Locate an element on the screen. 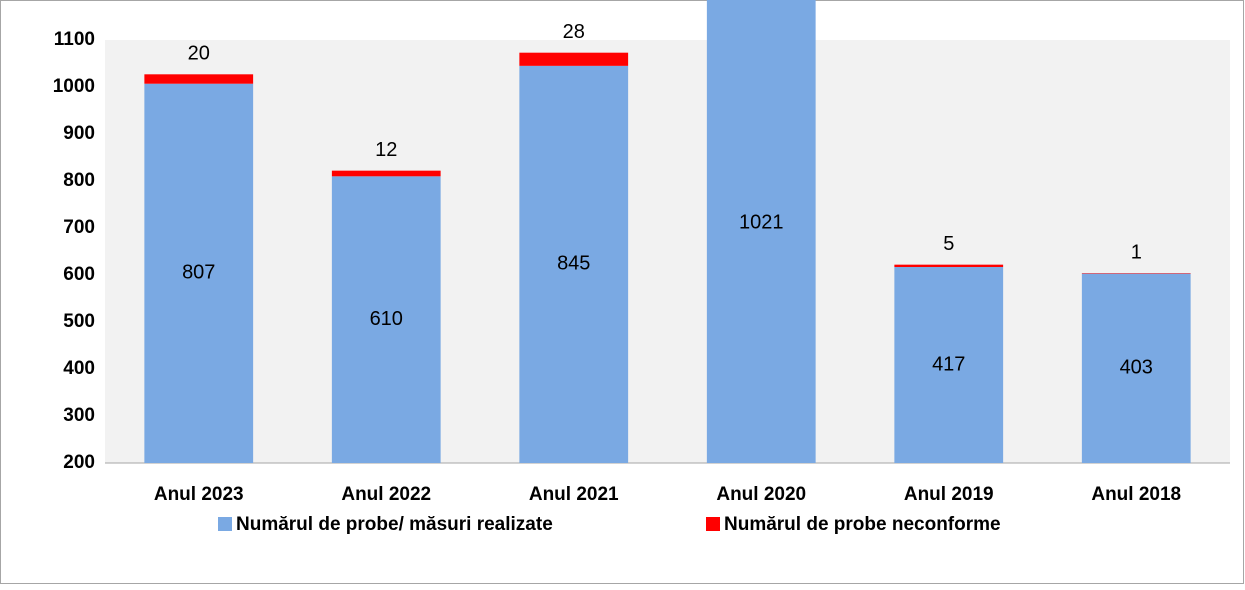 The image size is (1245, 590). x-tick-label: Anul 2018 is located at coordinates (1136, 494).